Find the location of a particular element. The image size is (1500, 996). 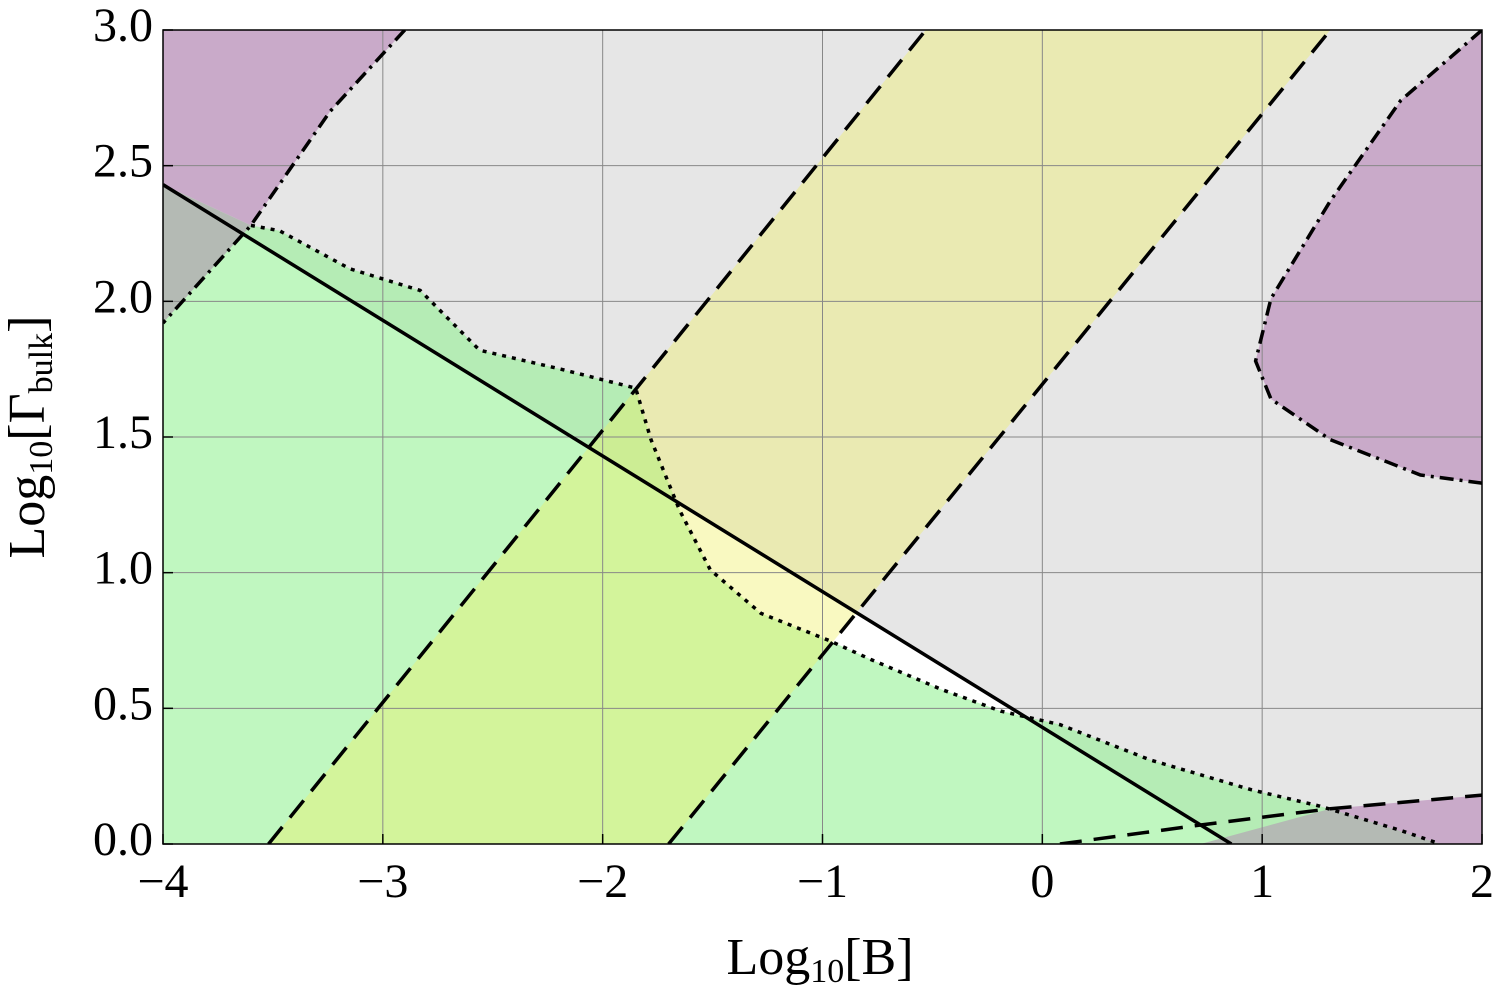

x-tick-label: −2 is located at coordinates (602, 881).